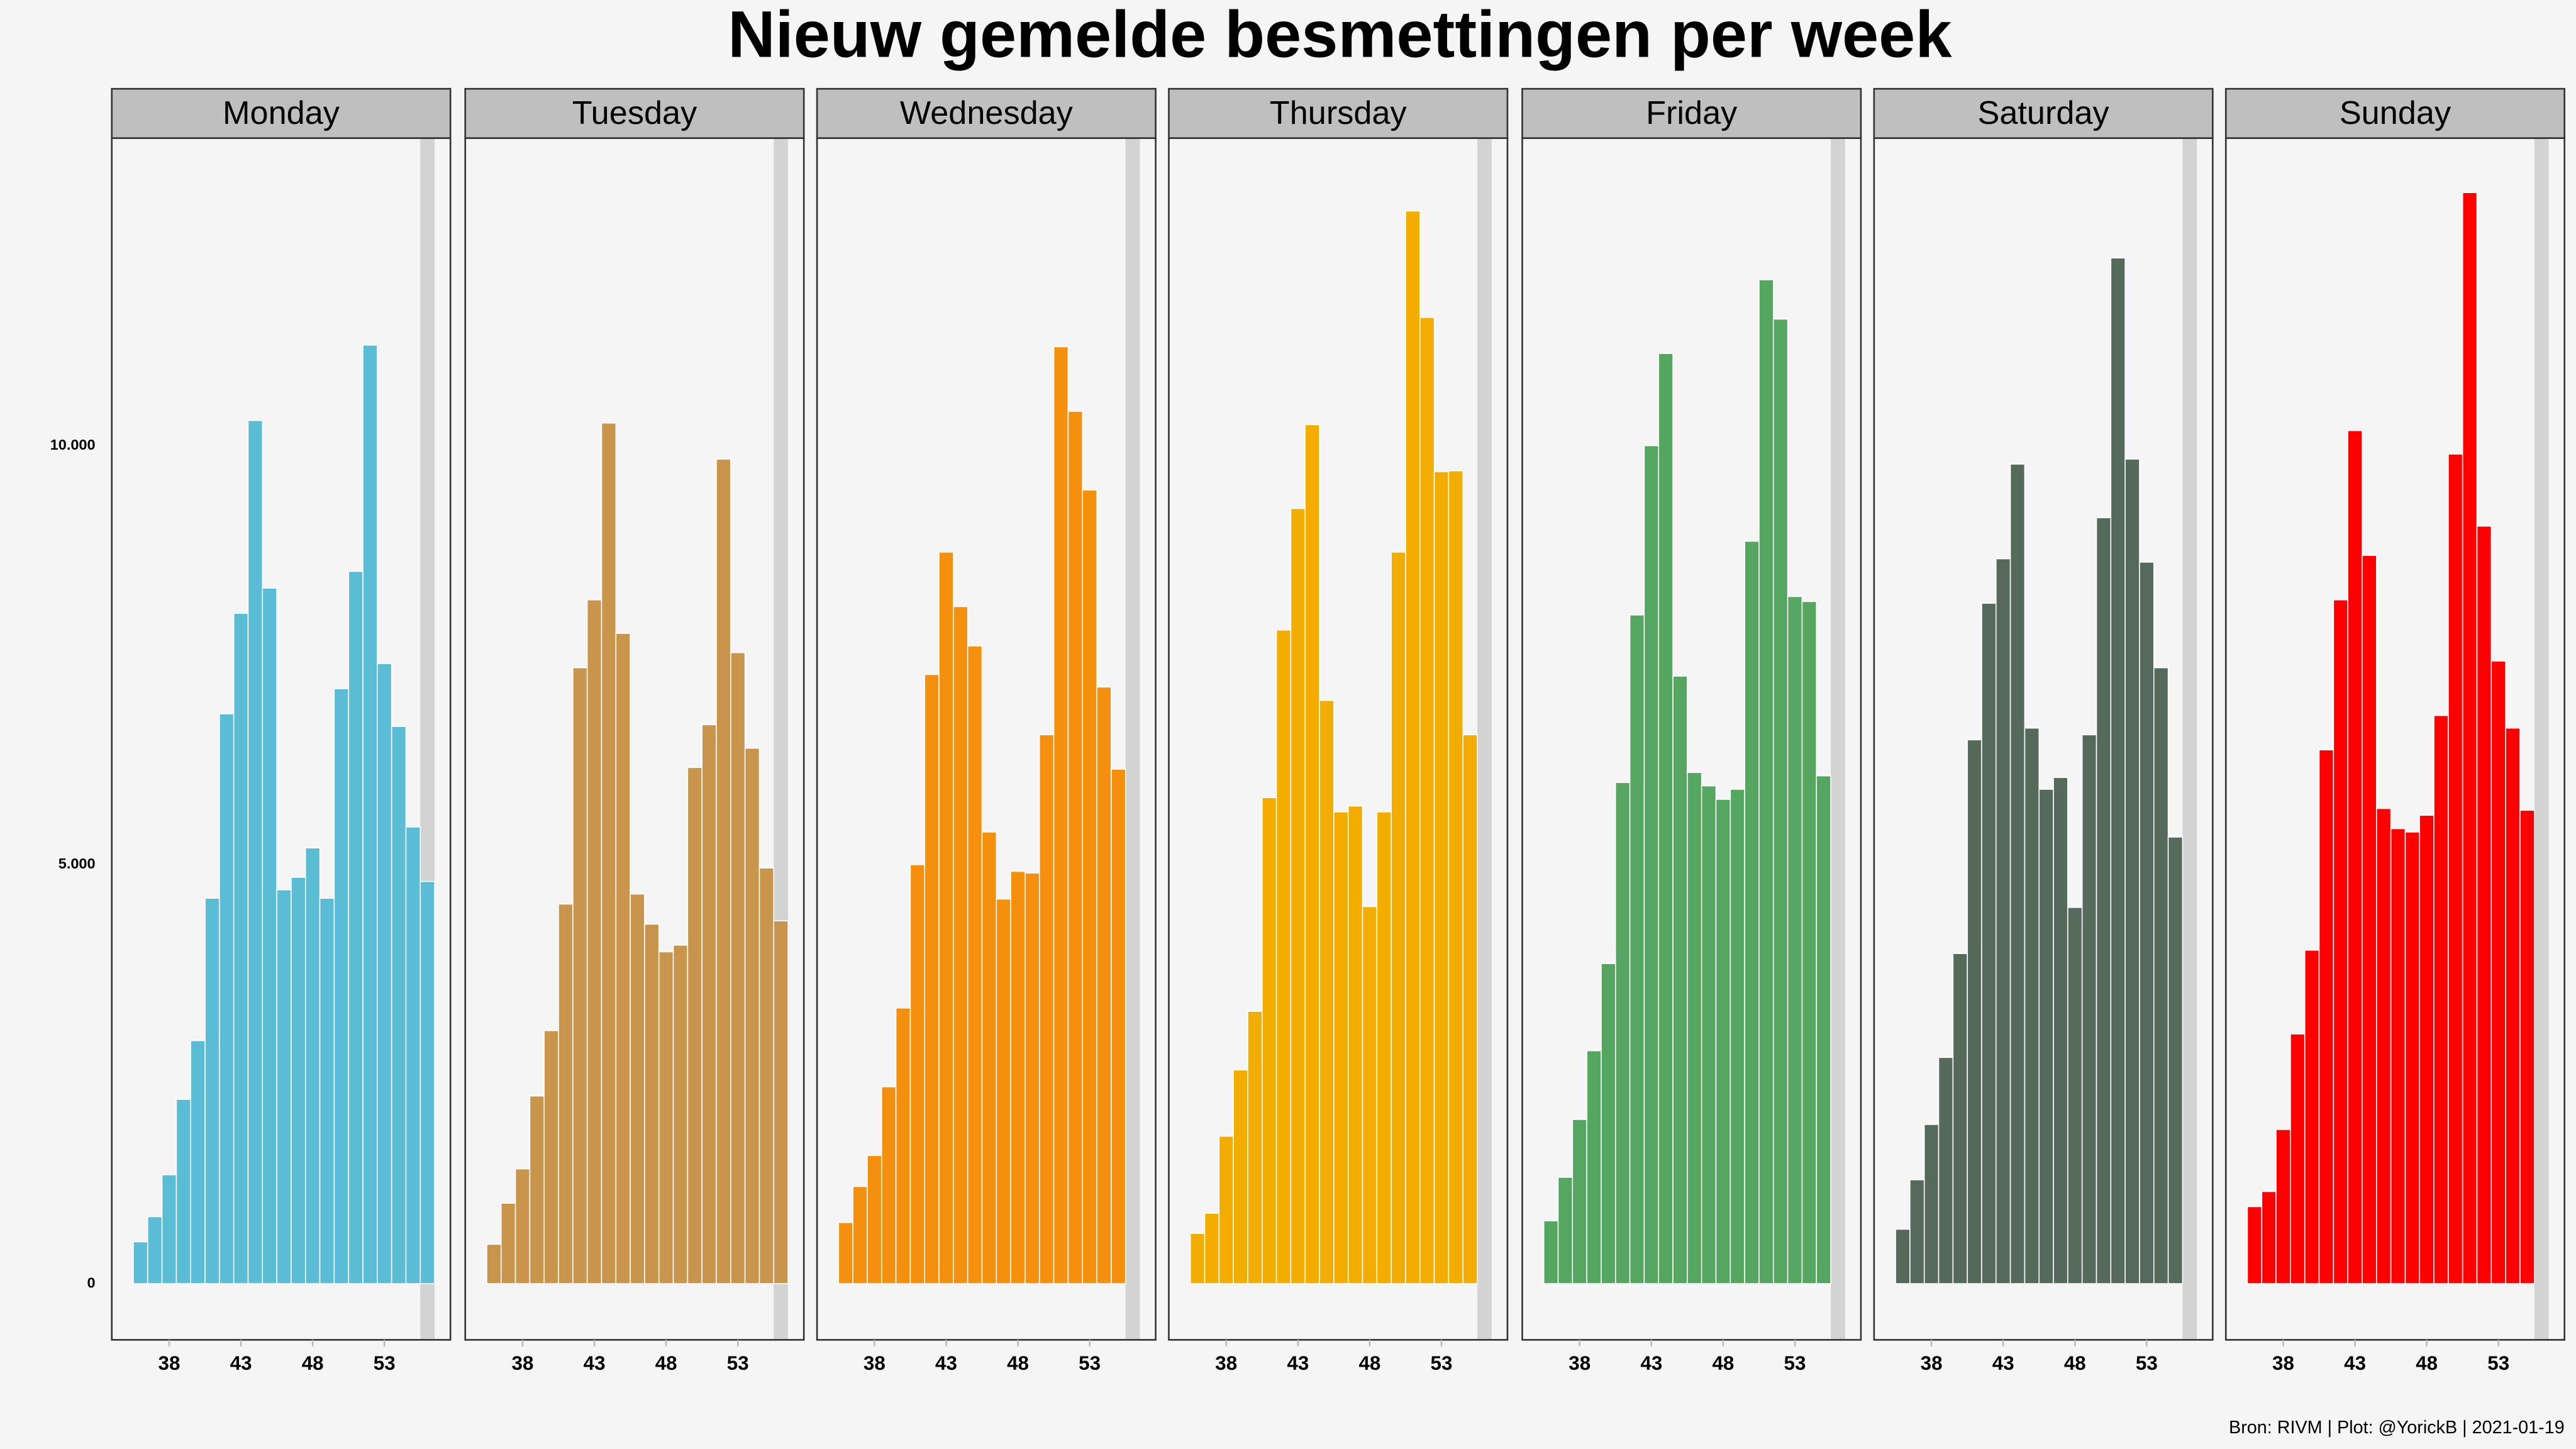 Image resolution: width=2576 pixels, height=1449 pixels. What do you see at coordinates (2043, 113) in the screenshot?
I see `strip-label: Saturday` at bounding box center [2043, 113].